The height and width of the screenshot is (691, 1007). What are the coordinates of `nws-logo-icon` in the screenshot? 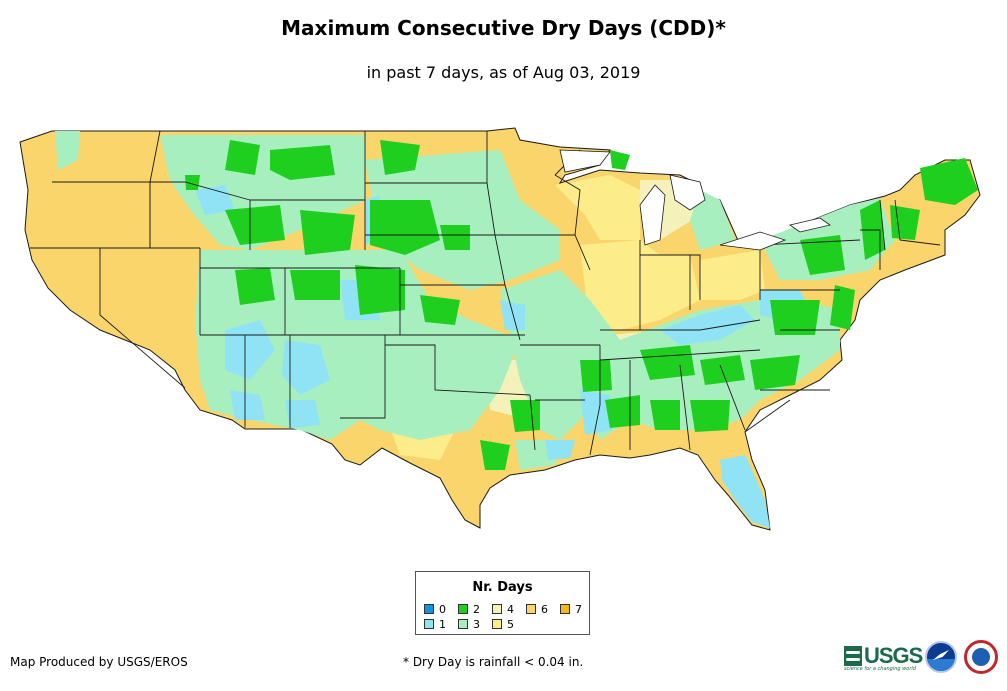 It's located at (981, 657).